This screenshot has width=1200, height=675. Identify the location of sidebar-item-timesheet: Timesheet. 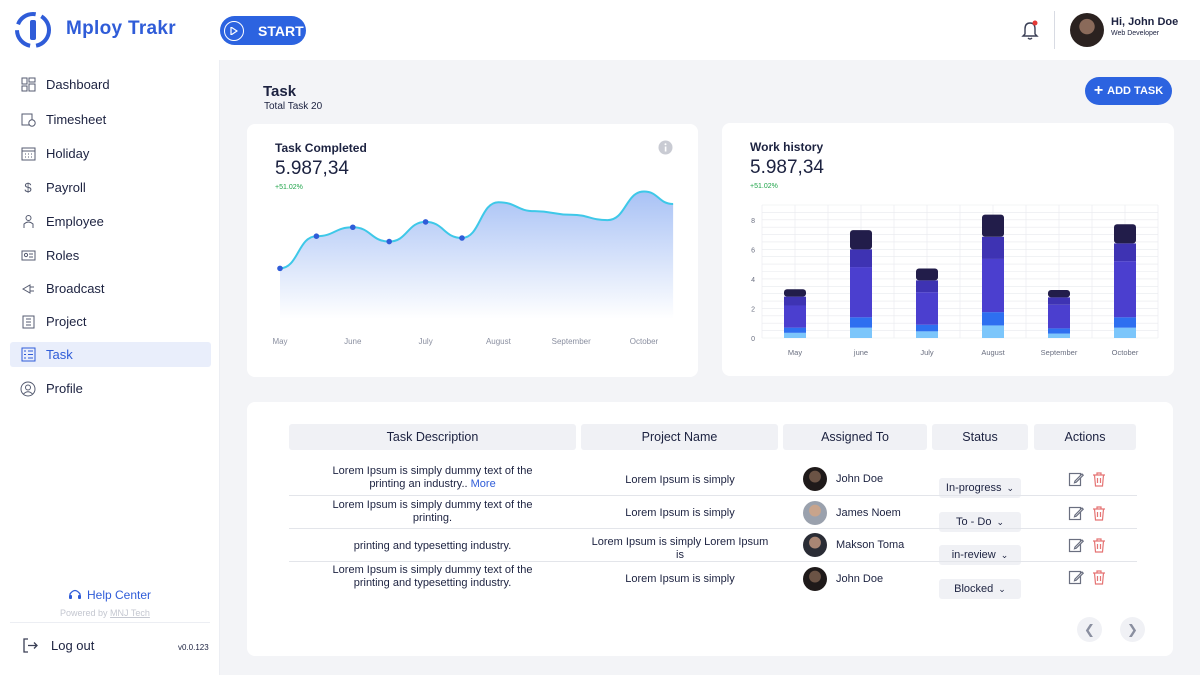
(110, 119).